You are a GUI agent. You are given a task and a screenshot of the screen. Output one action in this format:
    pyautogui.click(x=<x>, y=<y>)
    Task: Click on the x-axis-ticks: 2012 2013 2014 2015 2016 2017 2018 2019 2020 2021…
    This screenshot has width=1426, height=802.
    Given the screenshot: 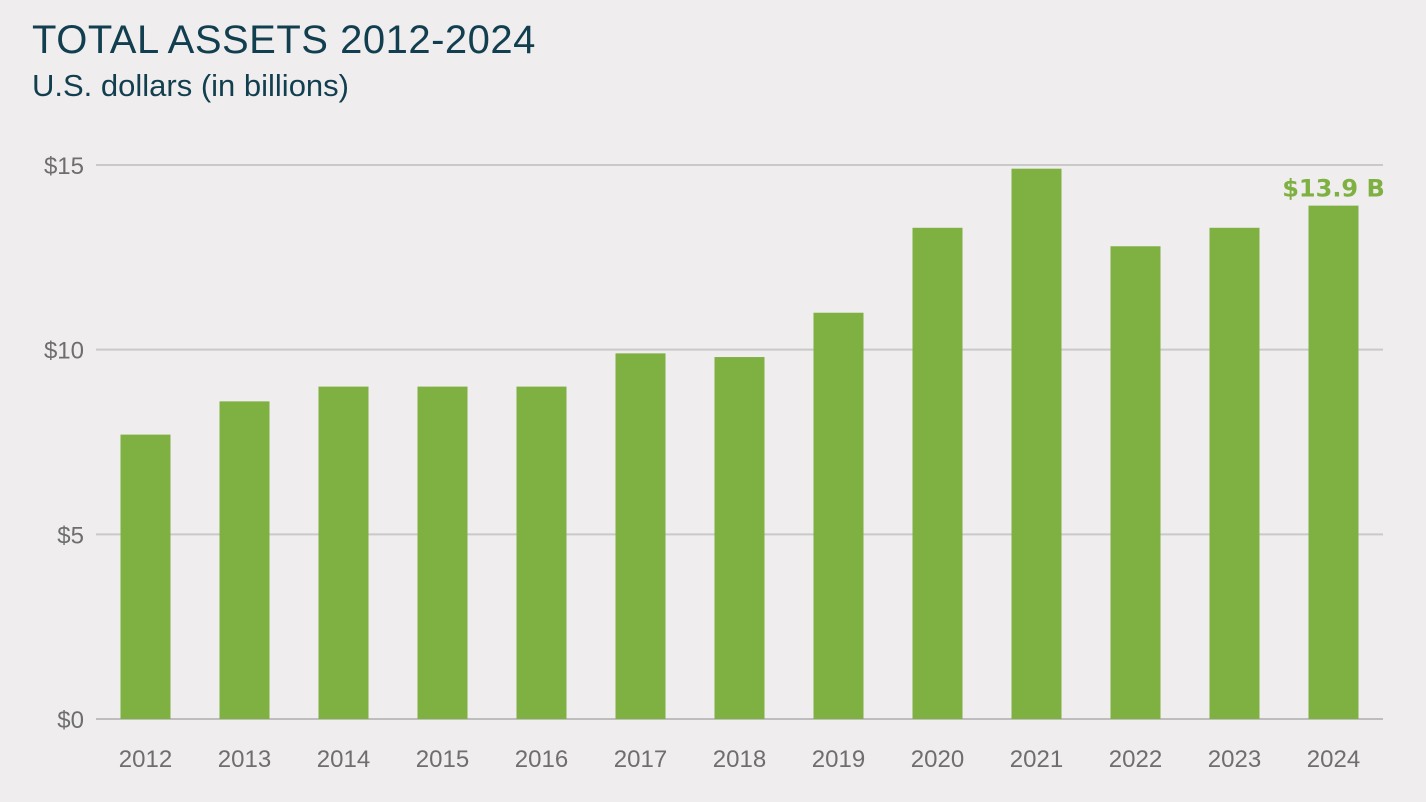 What is the action you would take?
    pyautogui.click(x=739, y=759)
    